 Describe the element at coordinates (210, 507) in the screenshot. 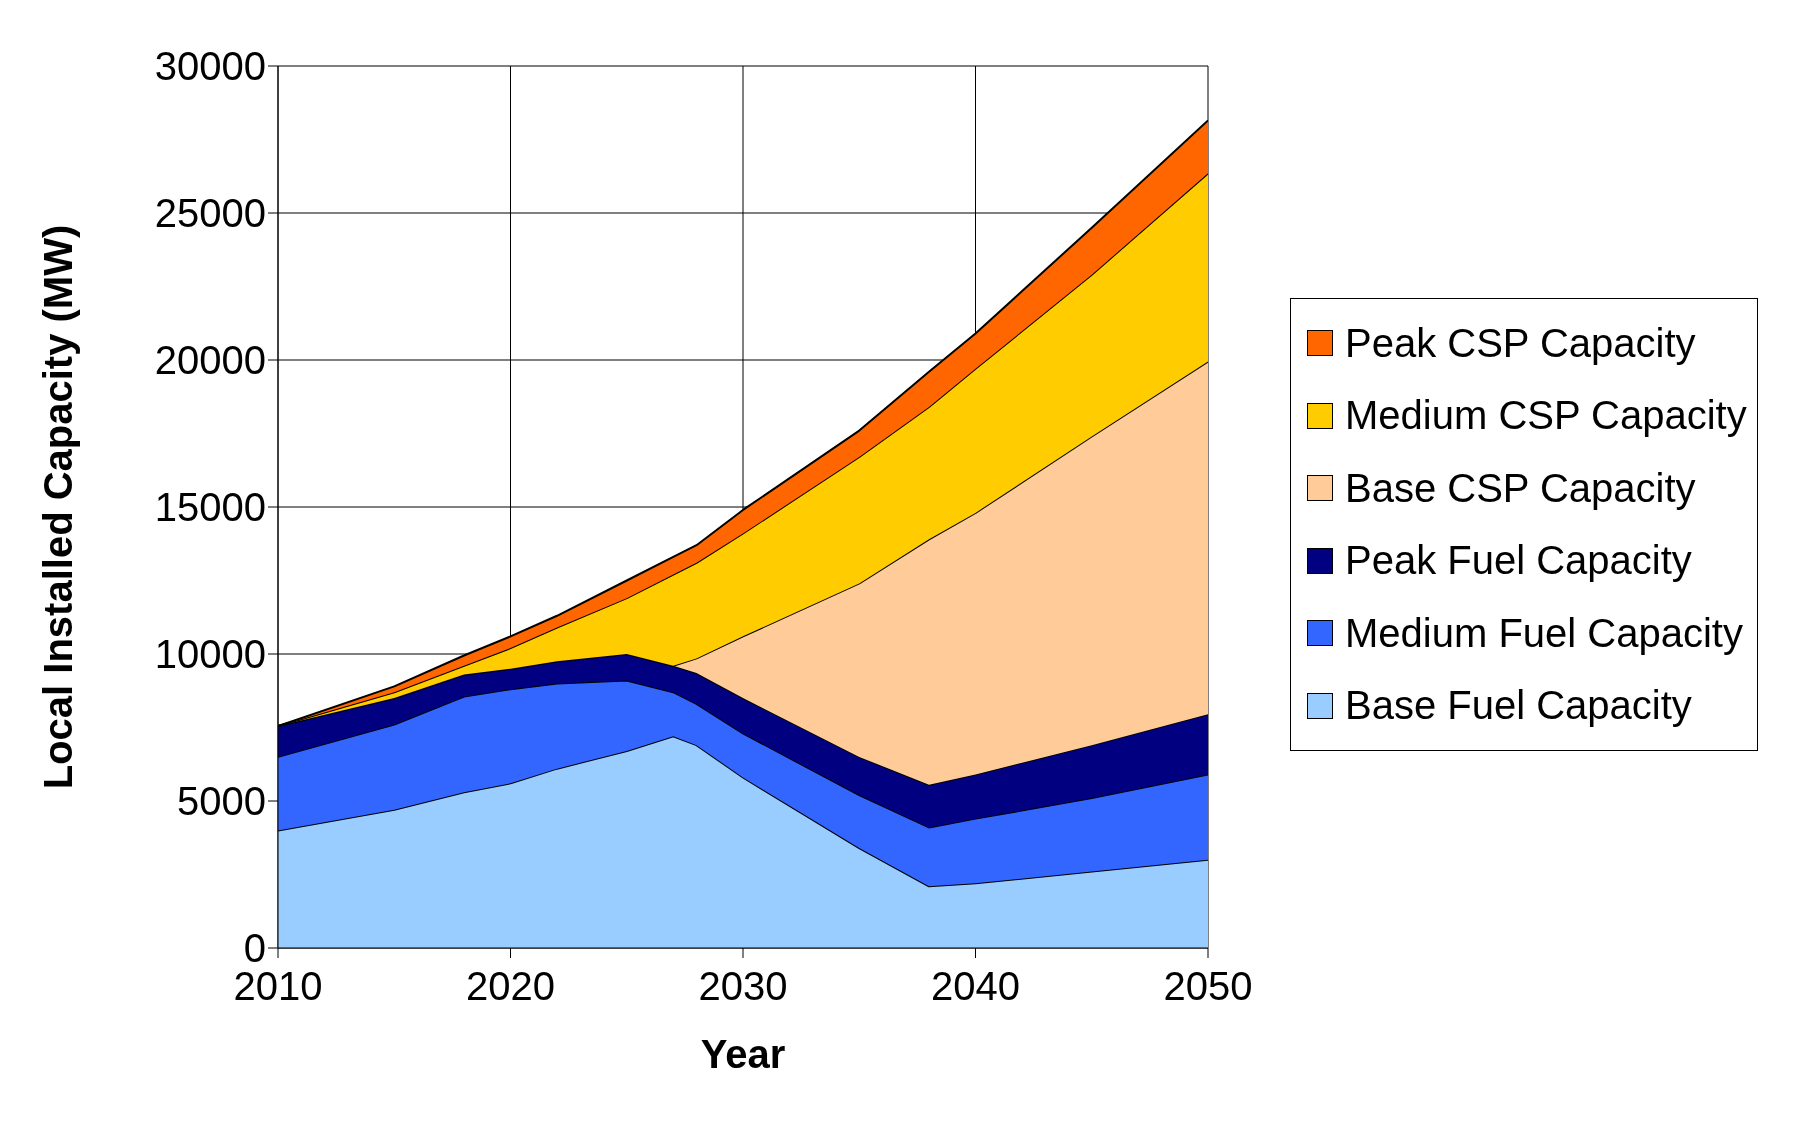

I see `y-tick-label: 15000` at that location.